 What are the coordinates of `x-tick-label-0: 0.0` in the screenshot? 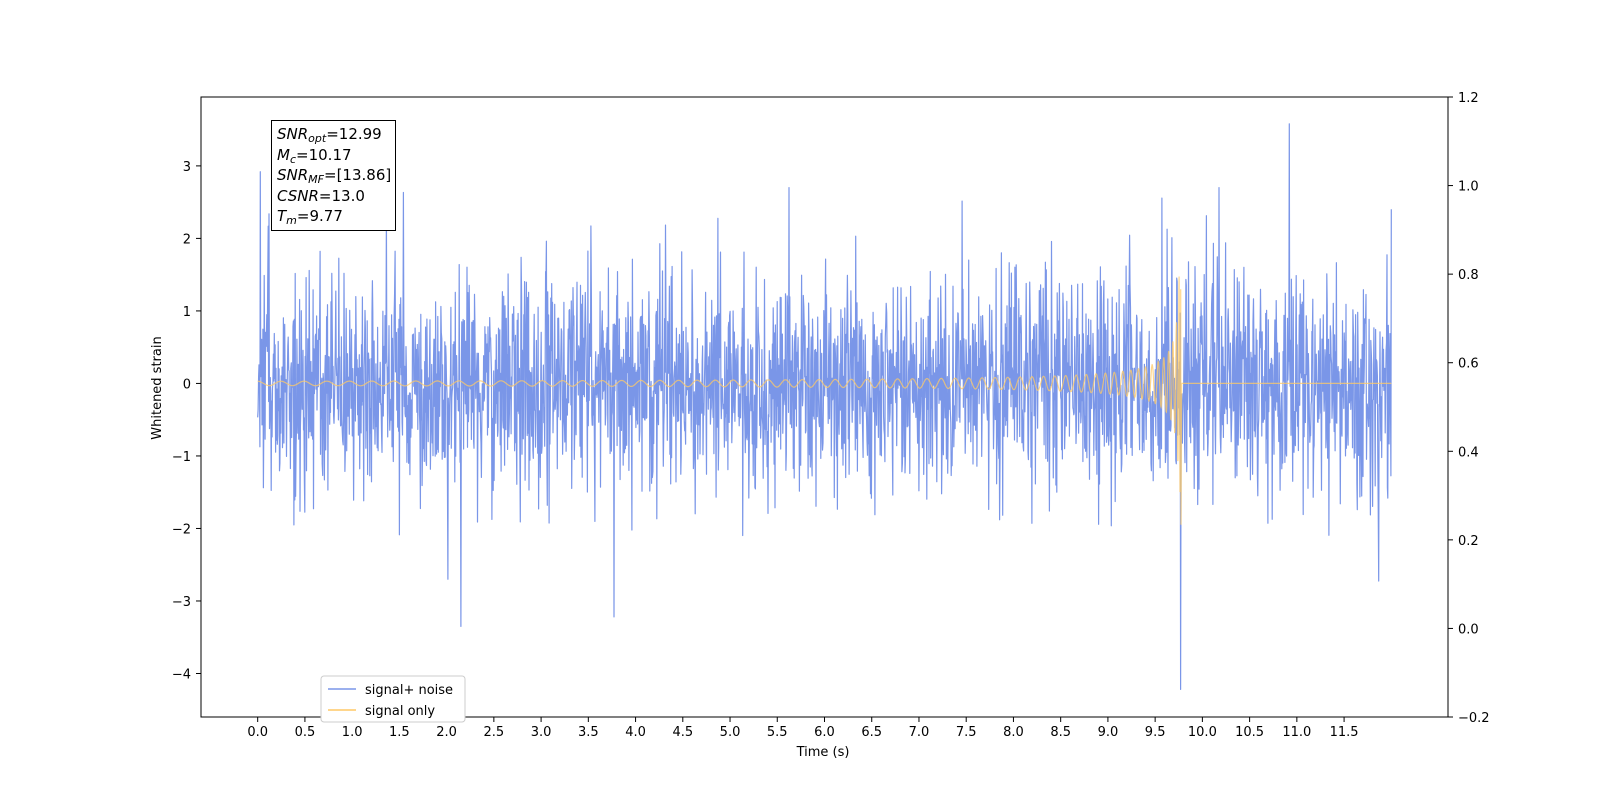 It's located at (257, 732).